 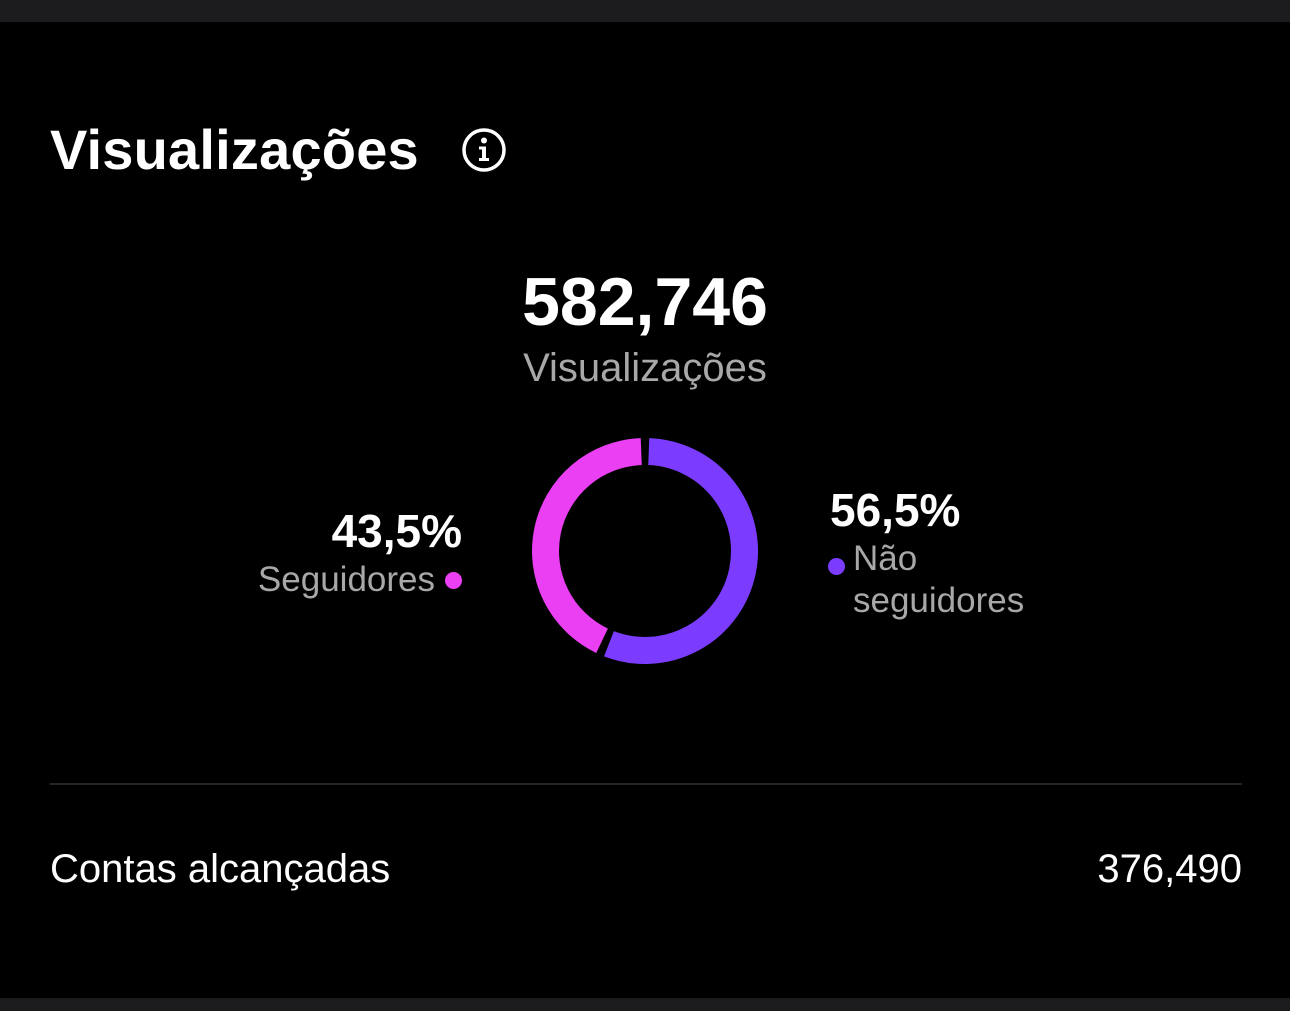 I want to click on total-views-label: Visualizações, so click(x=645, y=368).